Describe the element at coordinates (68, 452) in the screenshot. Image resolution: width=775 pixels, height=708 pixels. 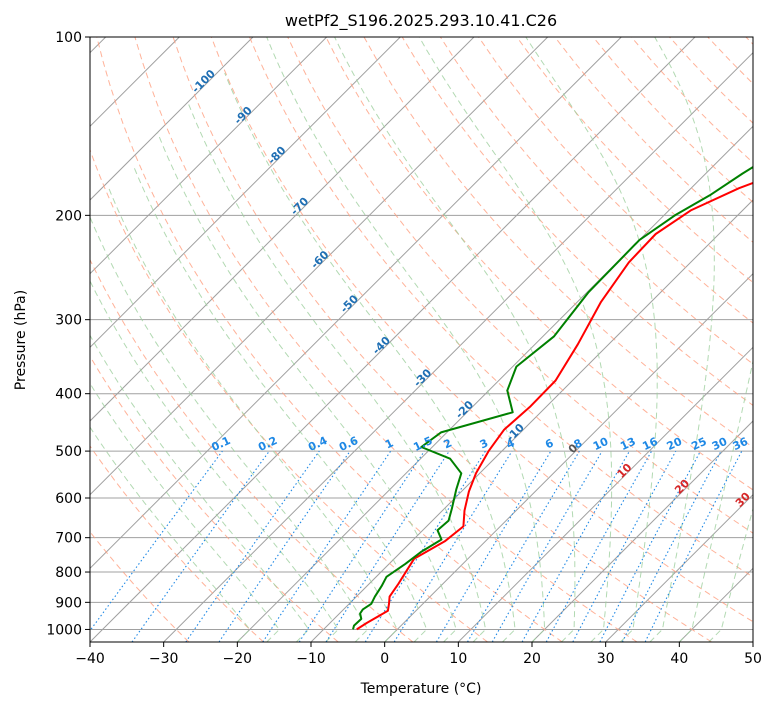
I see `y-tick-label: 500` at that location.